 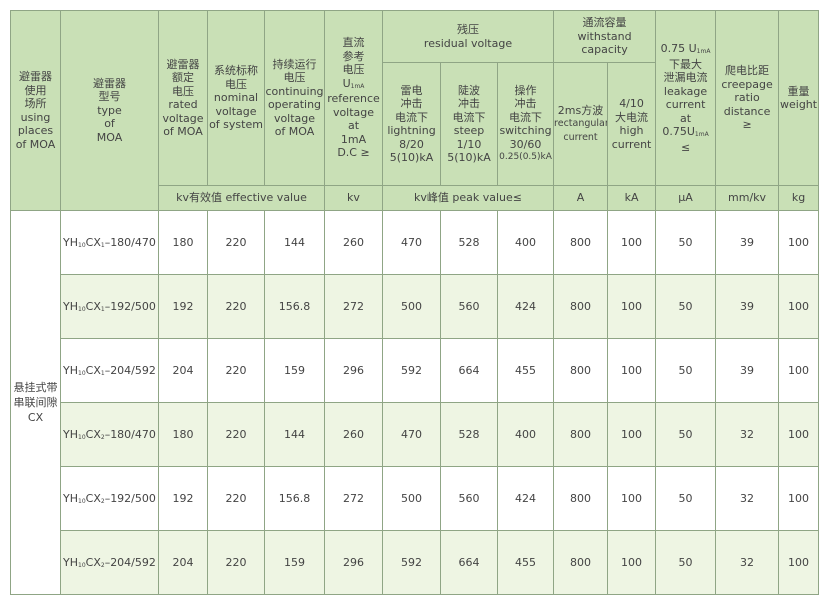 What do you see at coordinates (294, 104) in the screenshot?
I see `text-line: operating` at bounding box center [294, 104].